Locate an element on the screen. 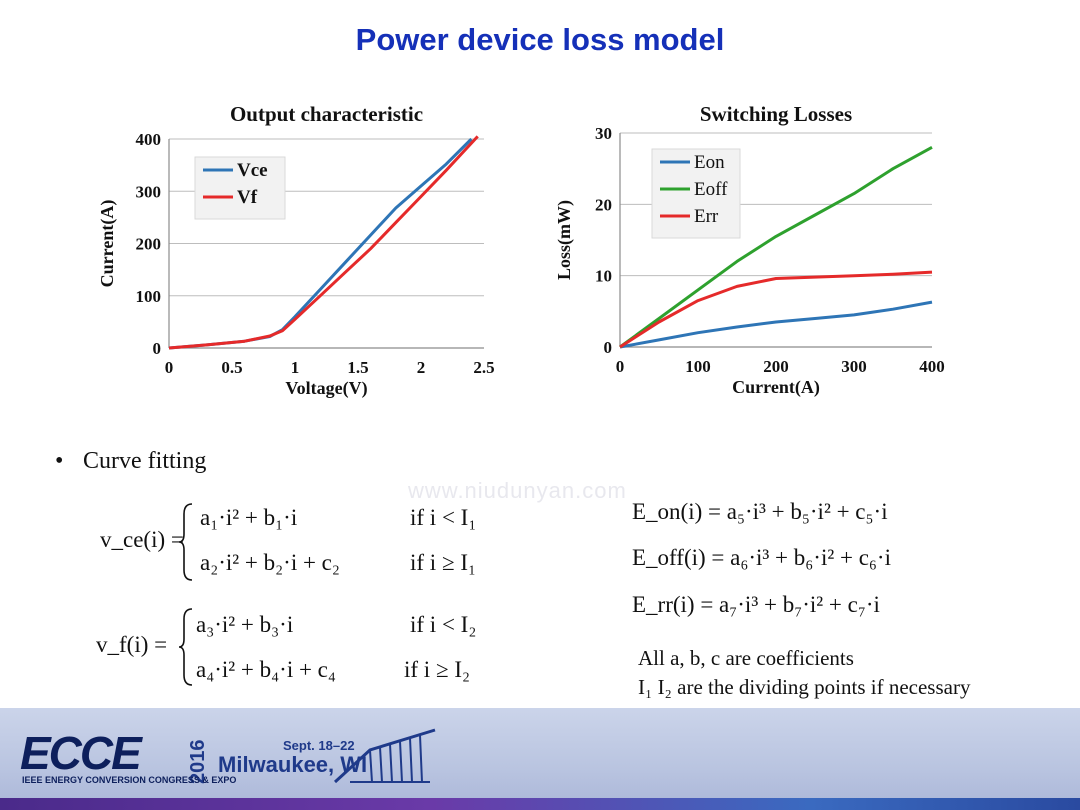 Image resolution: width=1080 pixels, height=810 pixels. x-tick-label: 400 is located at coordinates (932, 366).